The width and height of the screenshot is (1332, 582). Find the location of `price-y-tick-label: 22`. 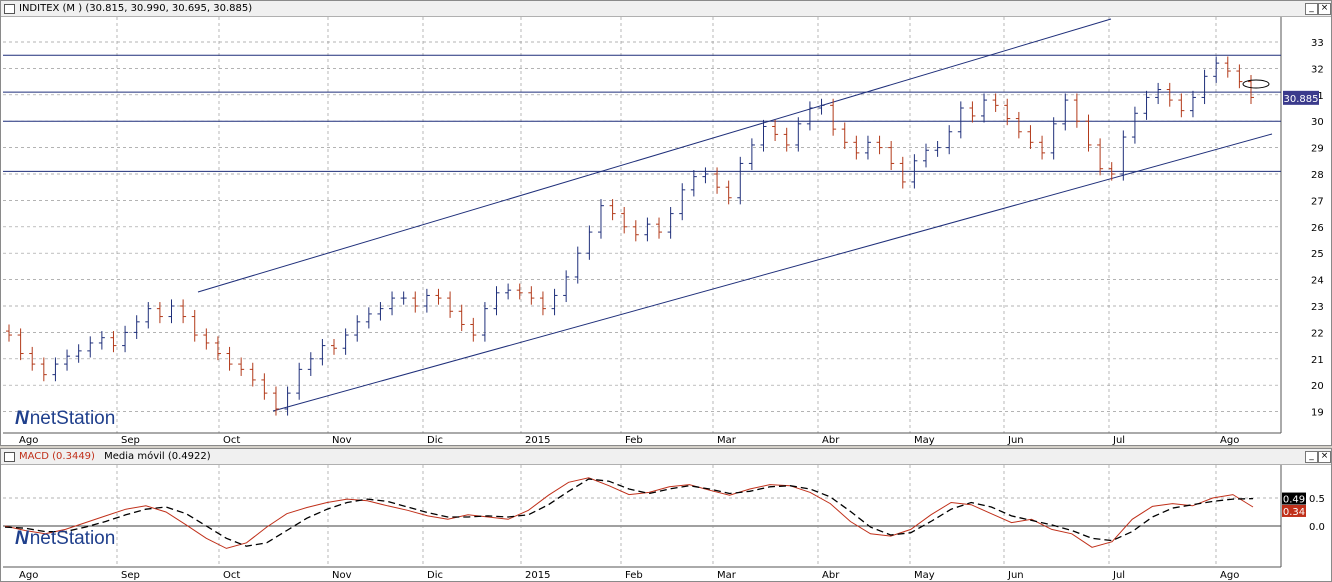

price-y-tick-label: 22 is located at coordinates (1317, 333).